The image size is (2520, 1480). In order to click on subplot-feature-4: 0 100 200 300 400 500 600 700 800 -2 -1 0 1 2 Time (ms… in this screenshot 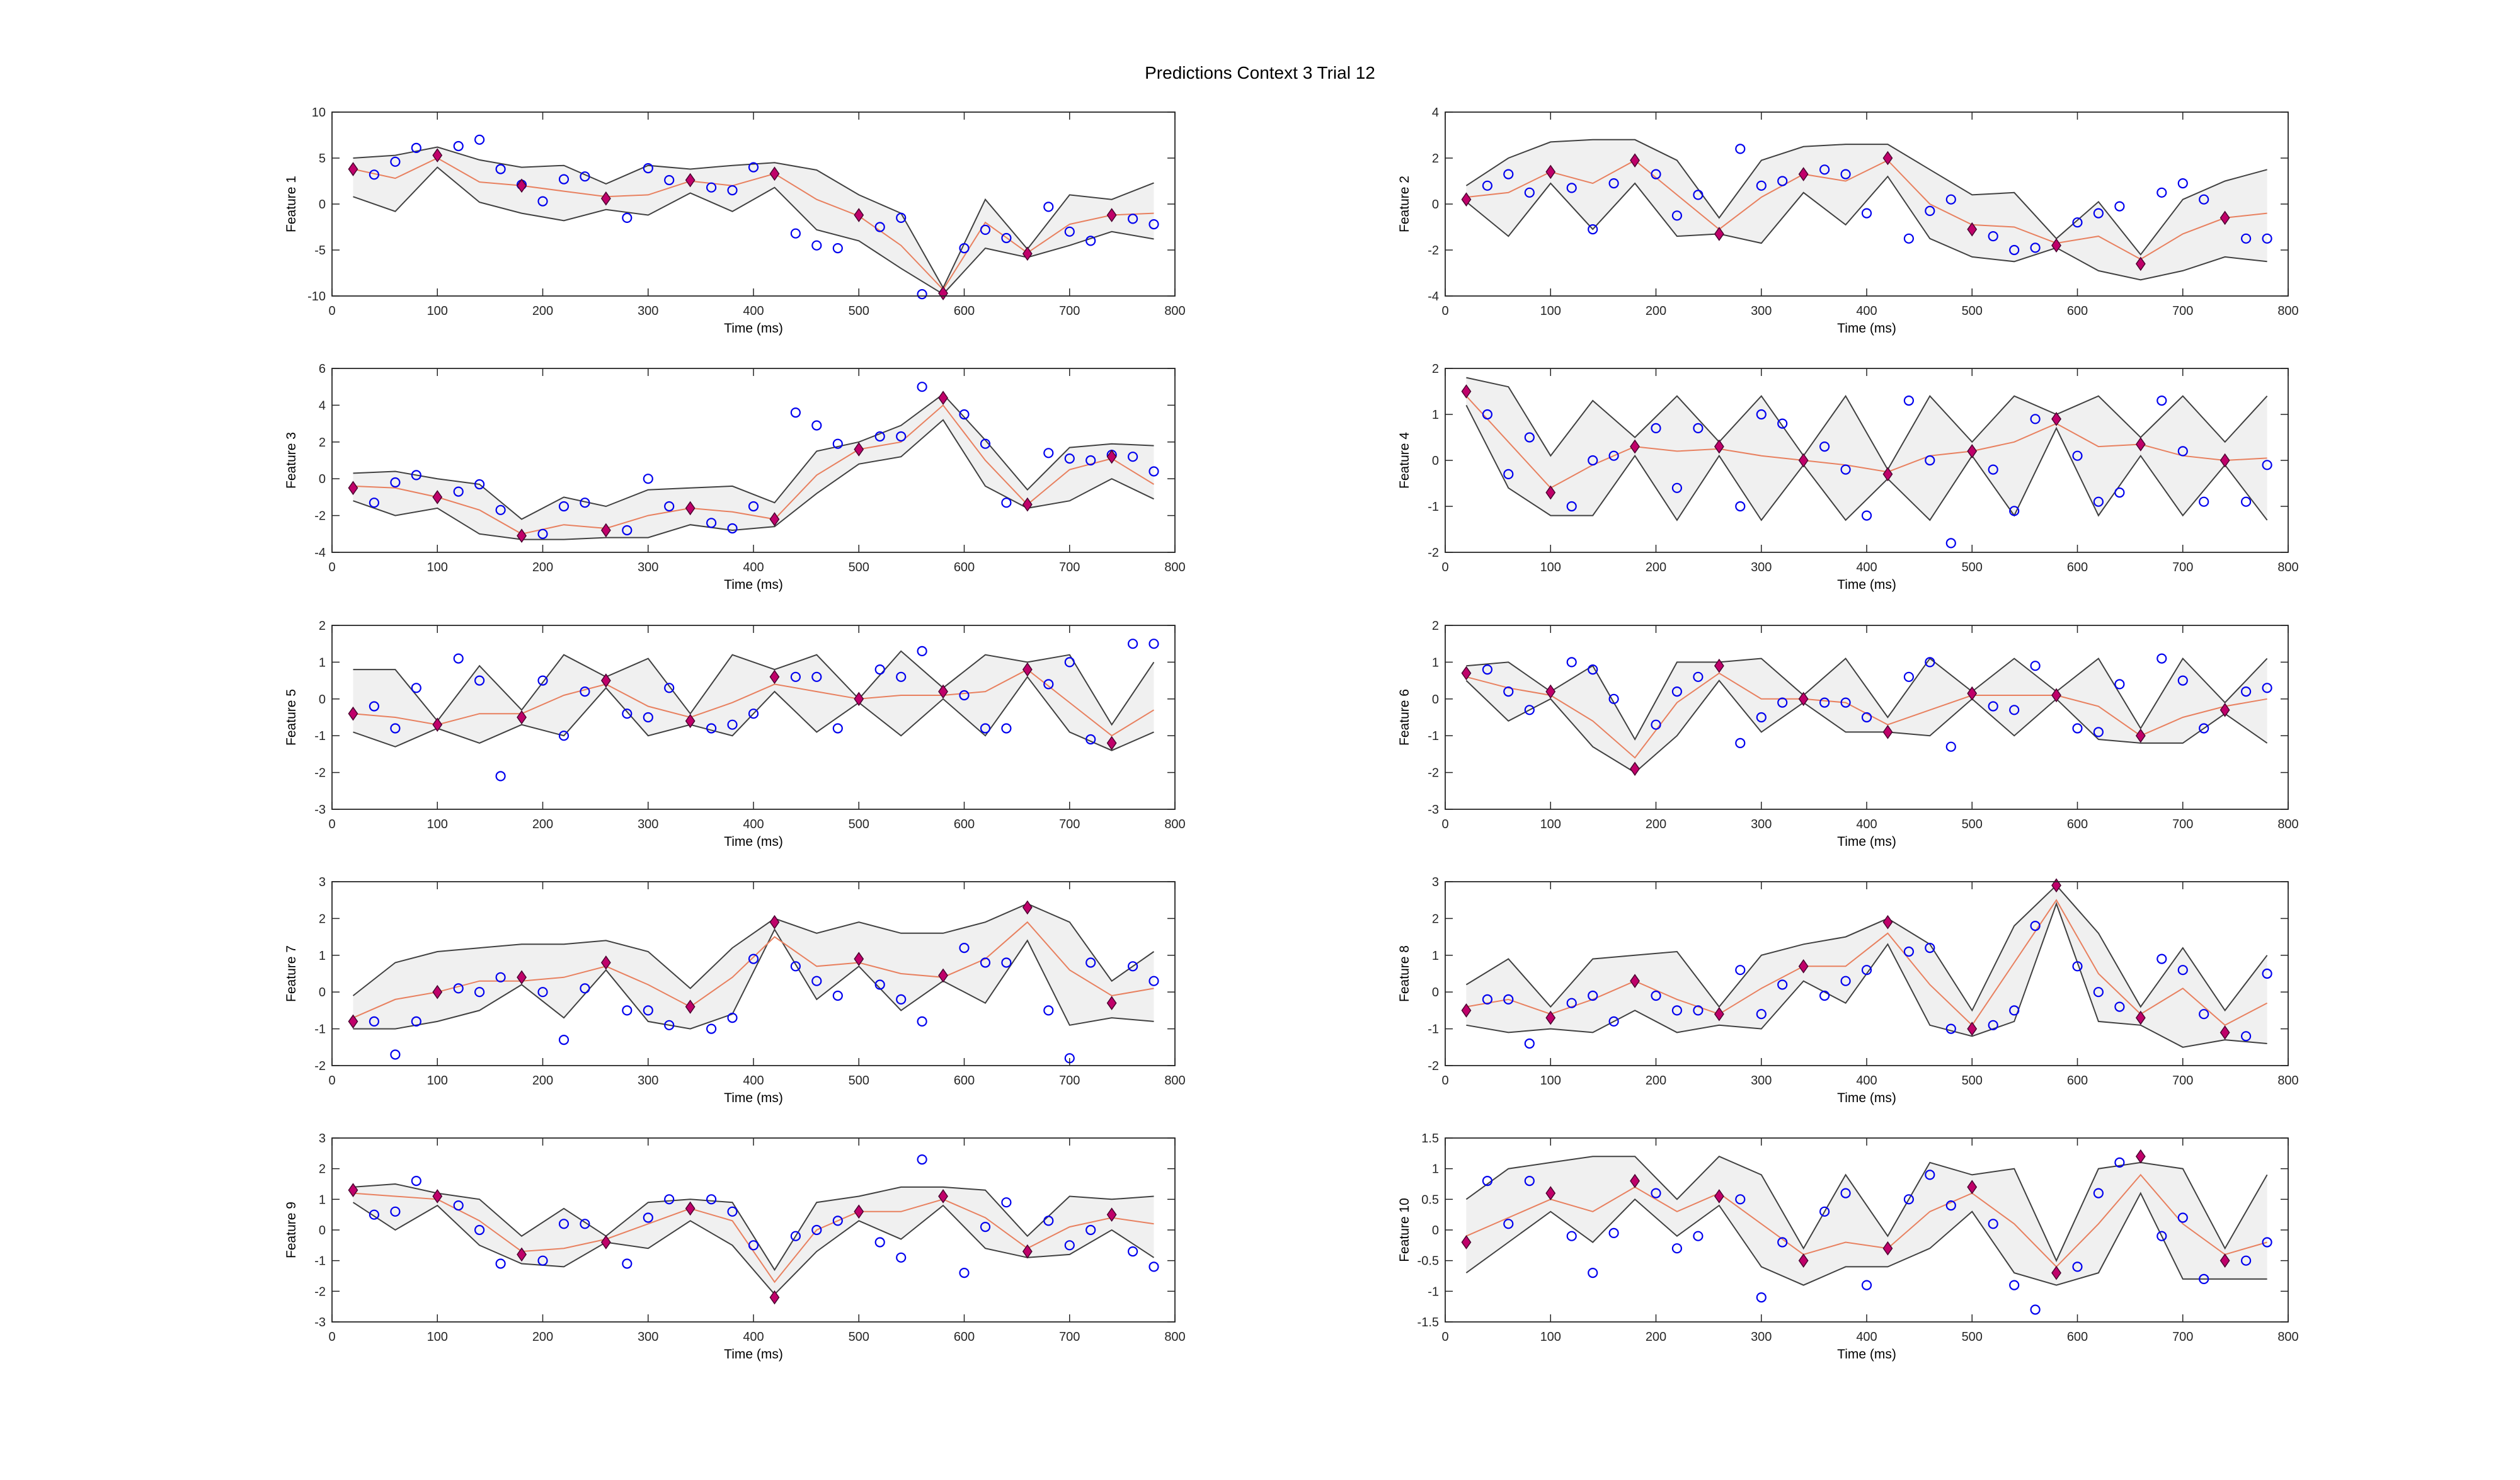, I will do `click(1848, 477)`.